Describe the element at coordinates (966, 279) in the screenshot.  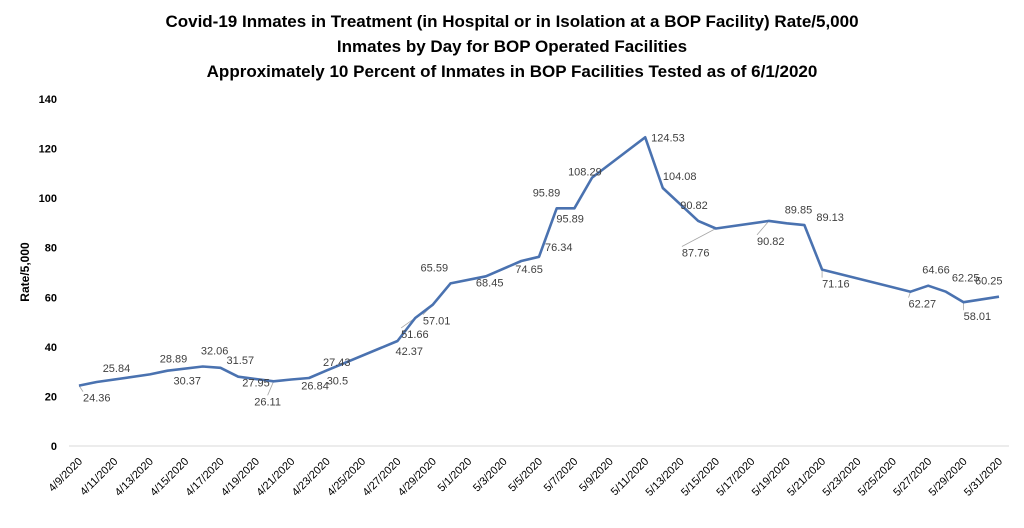
I see `data-label: 62.25` at that location.